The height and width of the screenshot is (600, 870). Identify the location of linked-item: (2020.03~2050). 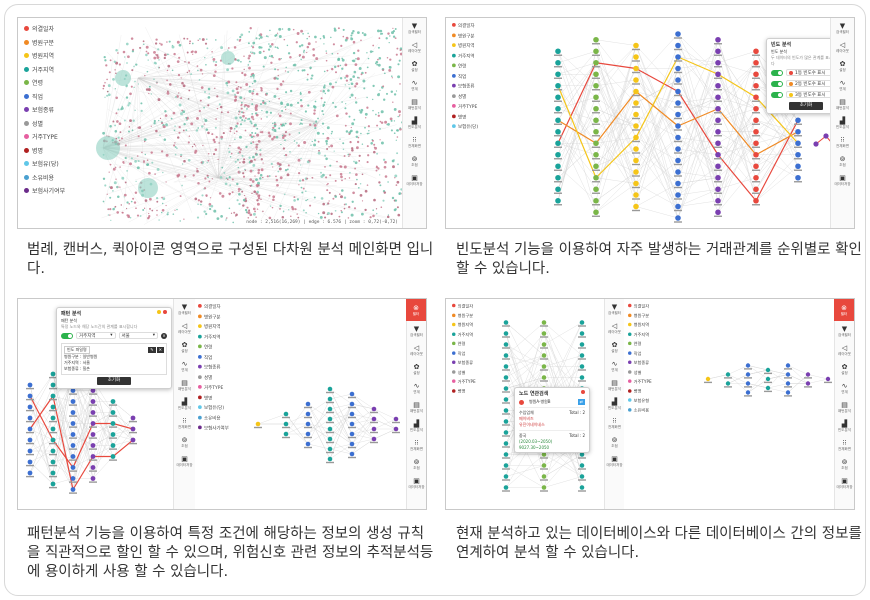
(536, 441).